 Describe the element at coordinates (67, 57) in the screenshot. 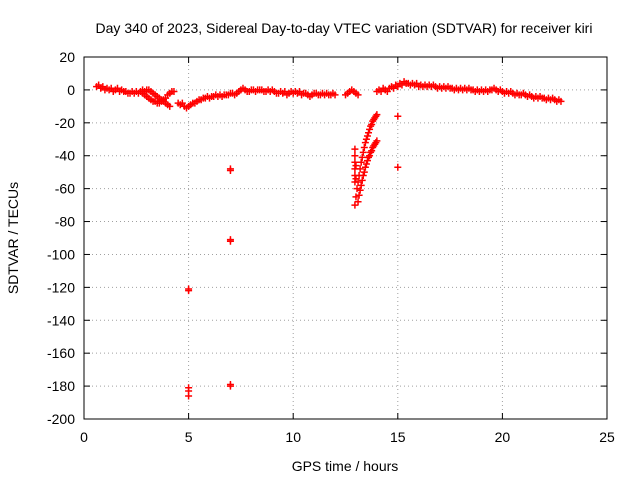

I see `y-tick-label: 20` at that location.